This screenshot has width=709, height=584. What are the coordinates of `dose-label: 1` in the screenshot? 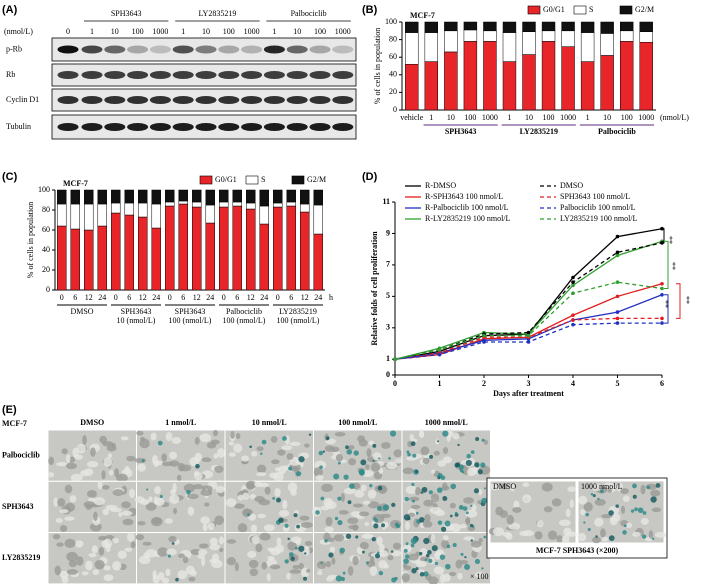 It's located at (274, 31).